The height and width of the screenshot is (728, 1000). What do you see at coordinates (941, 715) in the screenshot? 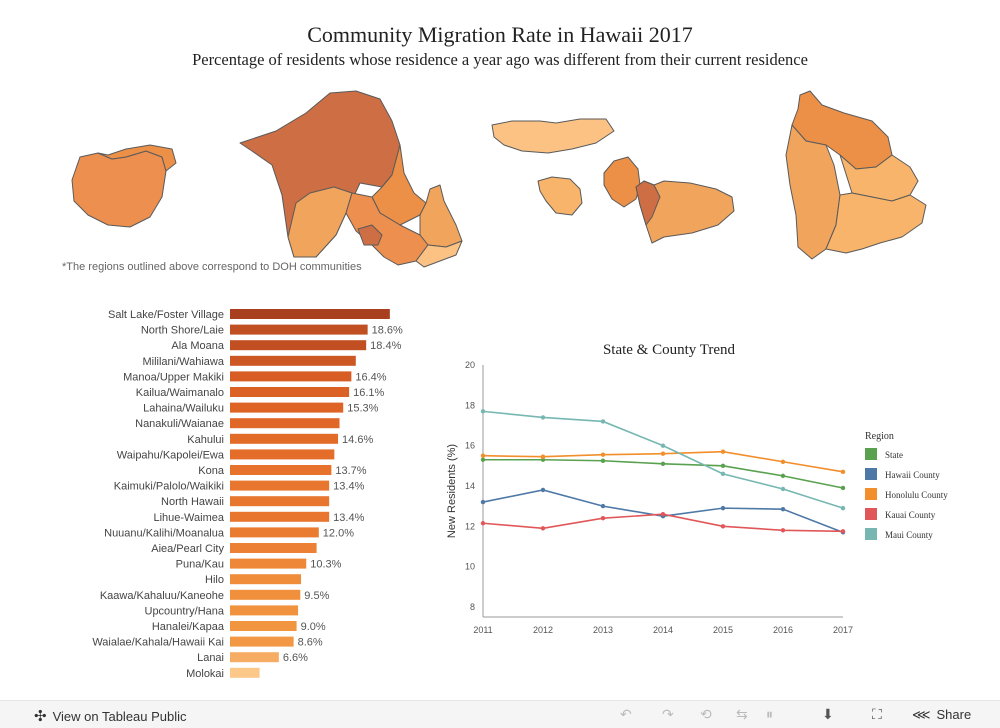
I see `share-button: ⋘ Share` at bounding box center [941, 715].